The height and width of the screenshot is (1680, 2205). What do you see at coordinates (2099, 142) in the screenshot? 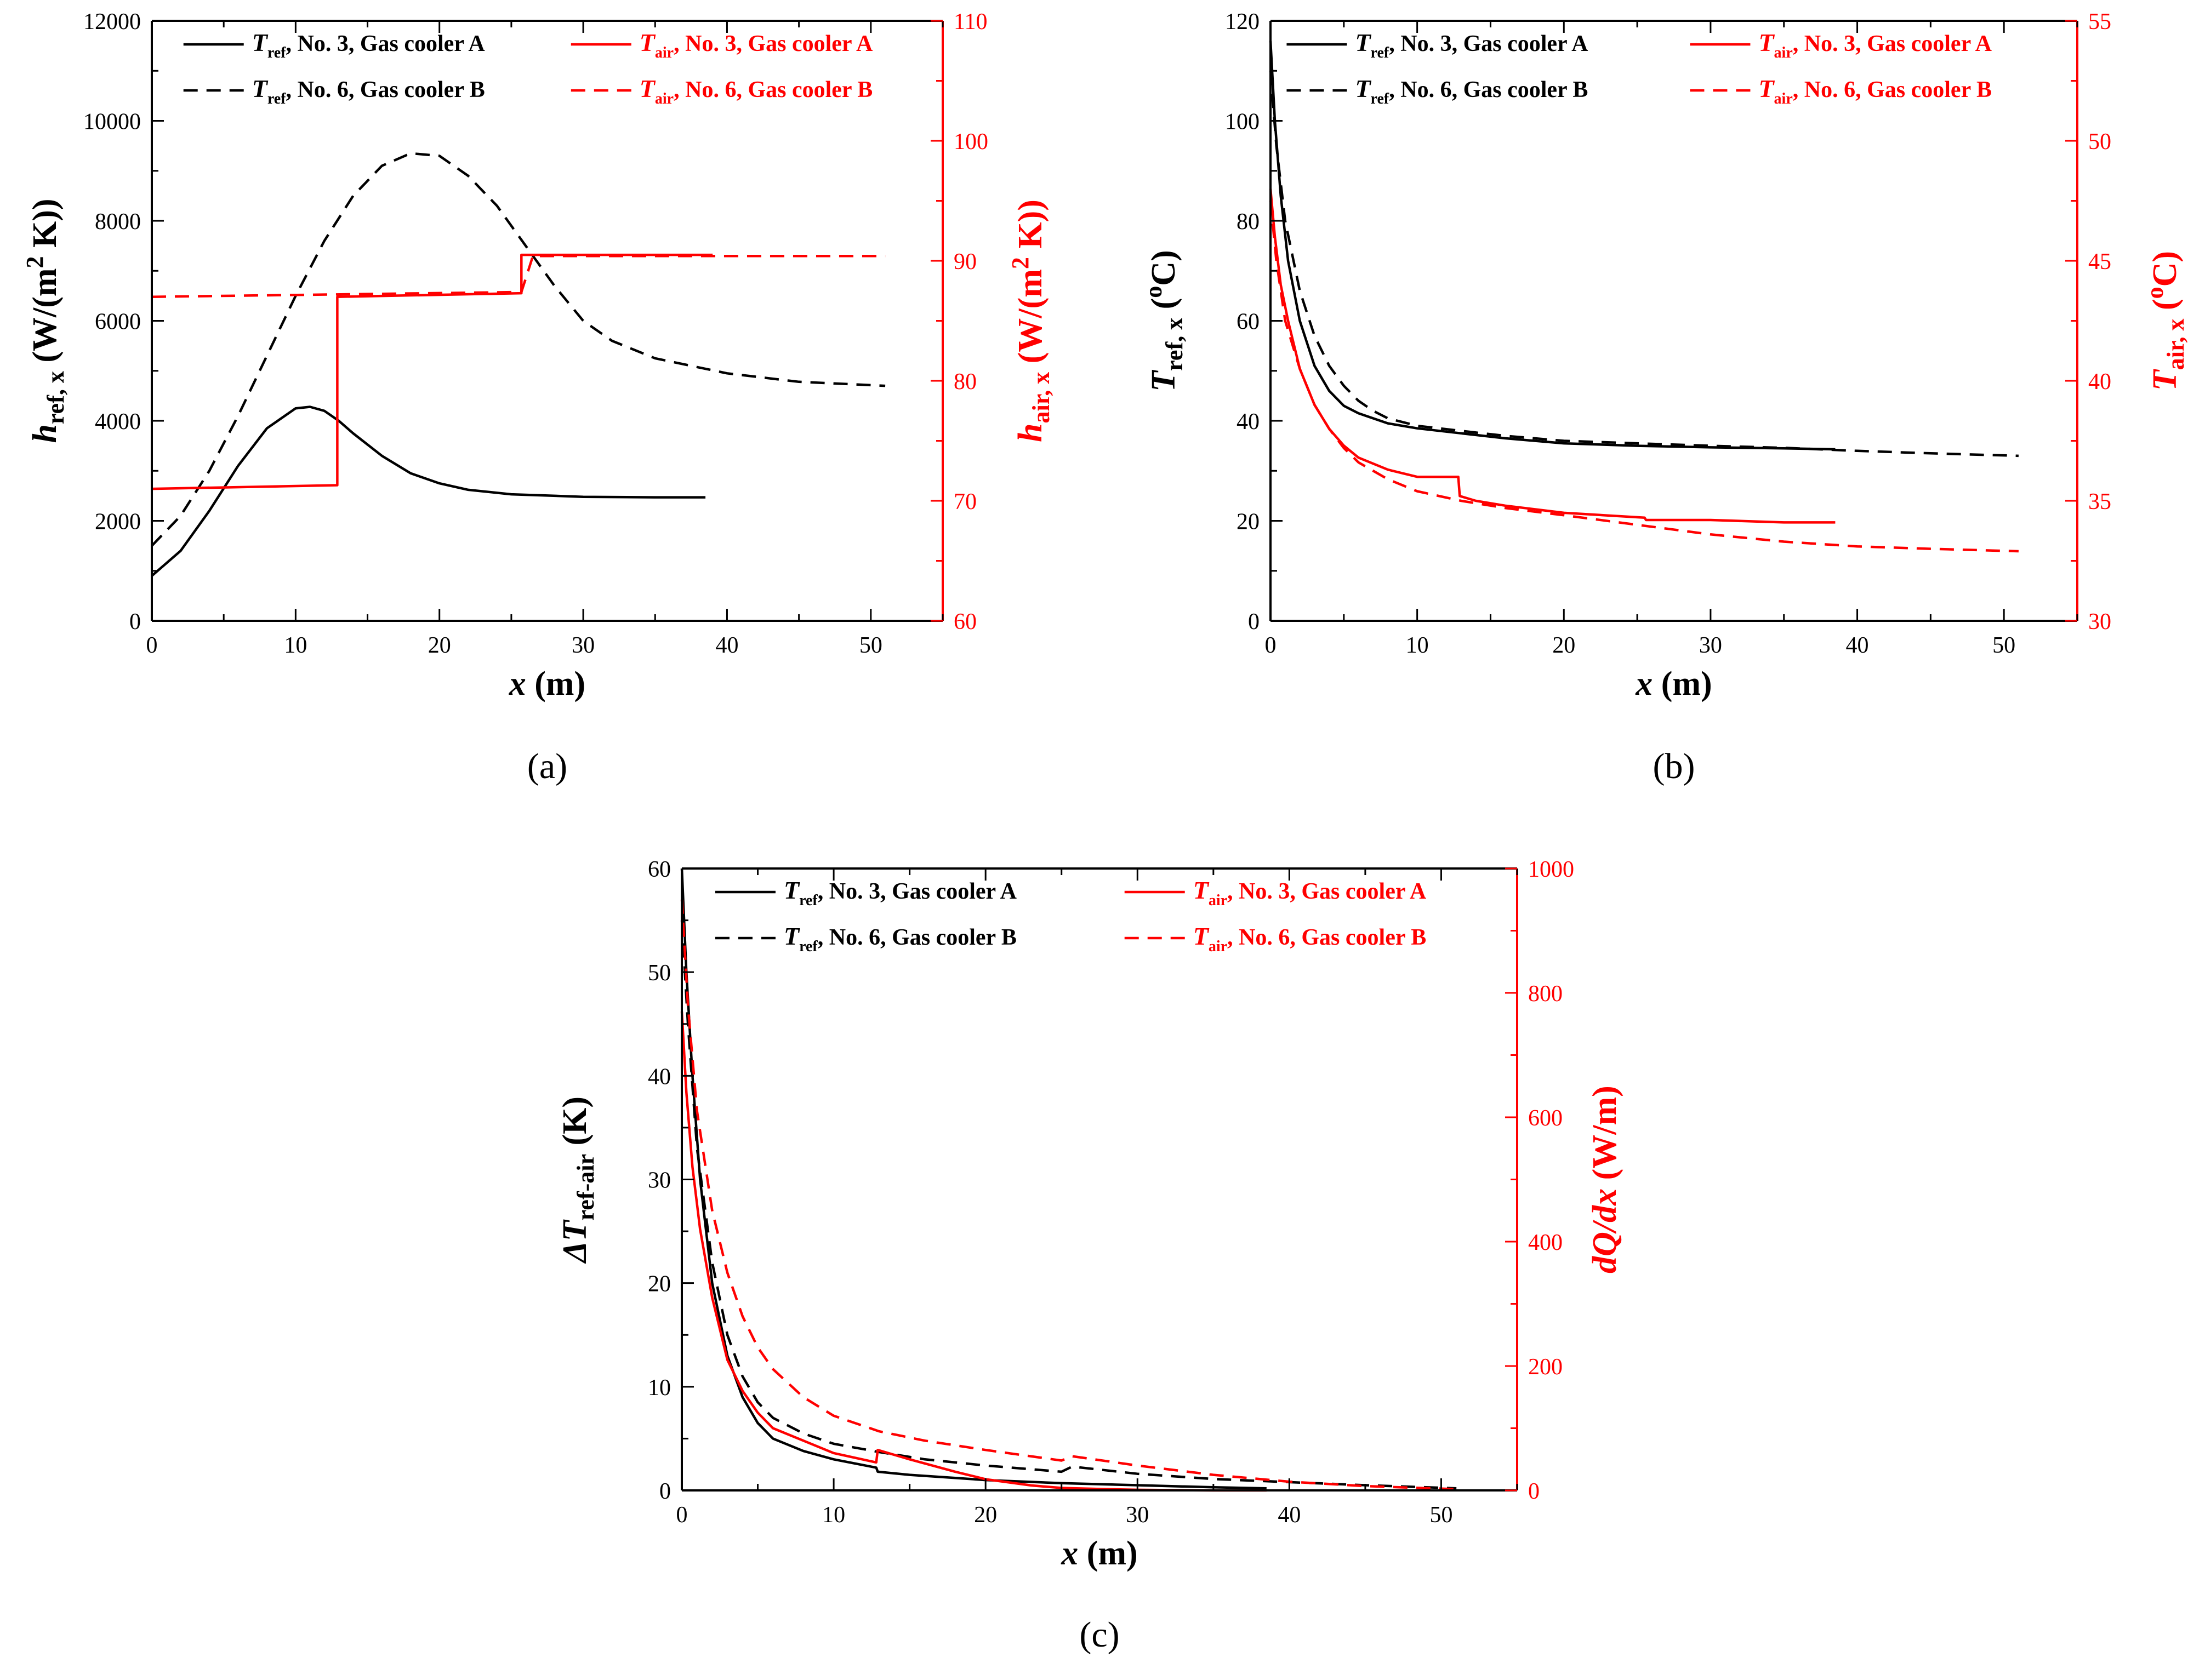
I see `panel-2-right-tick-label: 50` at bounding box center [2099, 142].